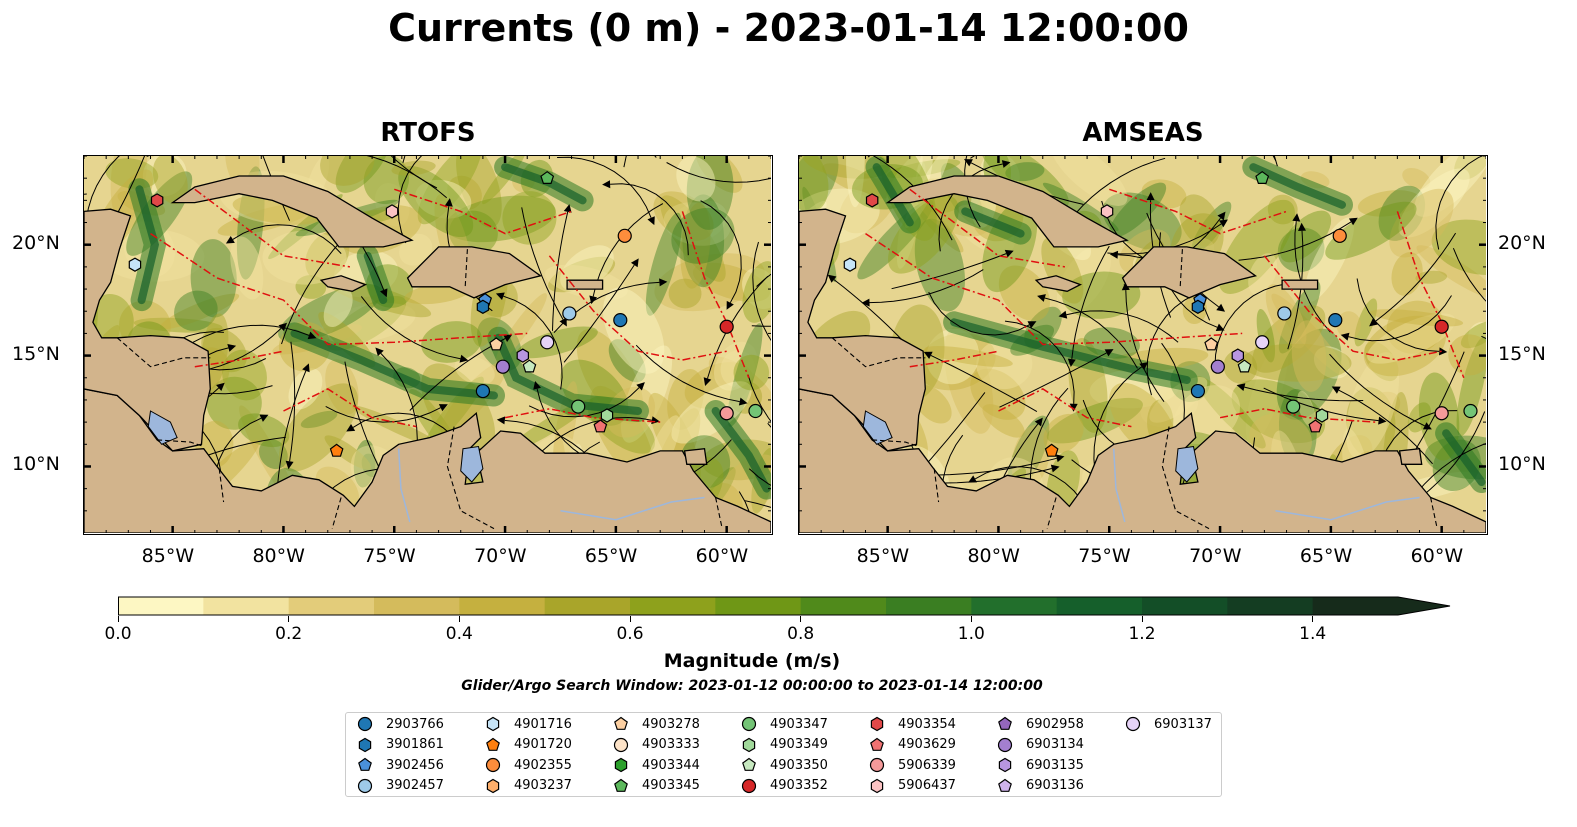 Image resolution: width=1577 pixels, height=827 pixels. I want to click on legend-item-4901716: 4901716, so click(528, 724).